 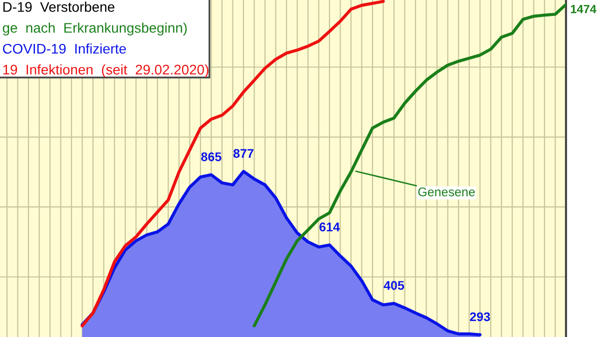 What do you see at coordinates (394, 285) in the screenshot?
I see `data-label: 405` at bounding box center [394, 285].